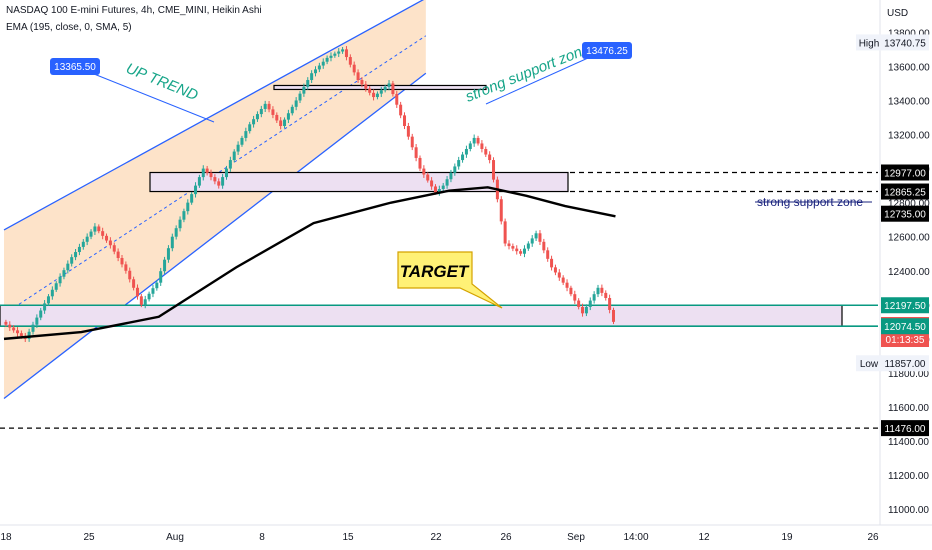  I want to click on target-label: TARGET, so click(435, 271).